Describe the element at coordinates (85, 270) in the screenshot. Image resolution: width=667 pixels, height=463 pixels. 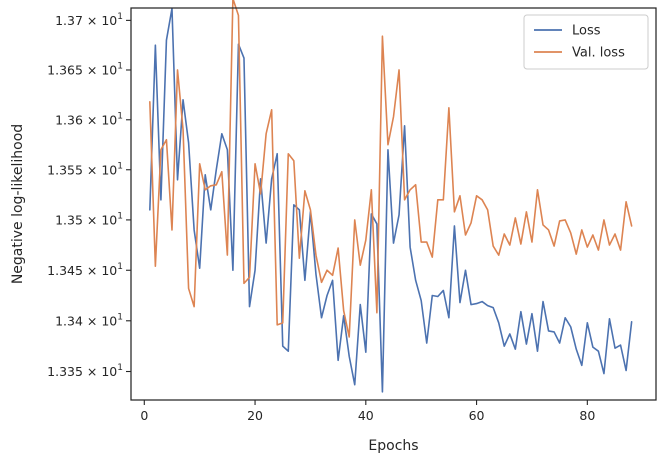
I see `y-tick-label: 1.345 × 101` at that location.